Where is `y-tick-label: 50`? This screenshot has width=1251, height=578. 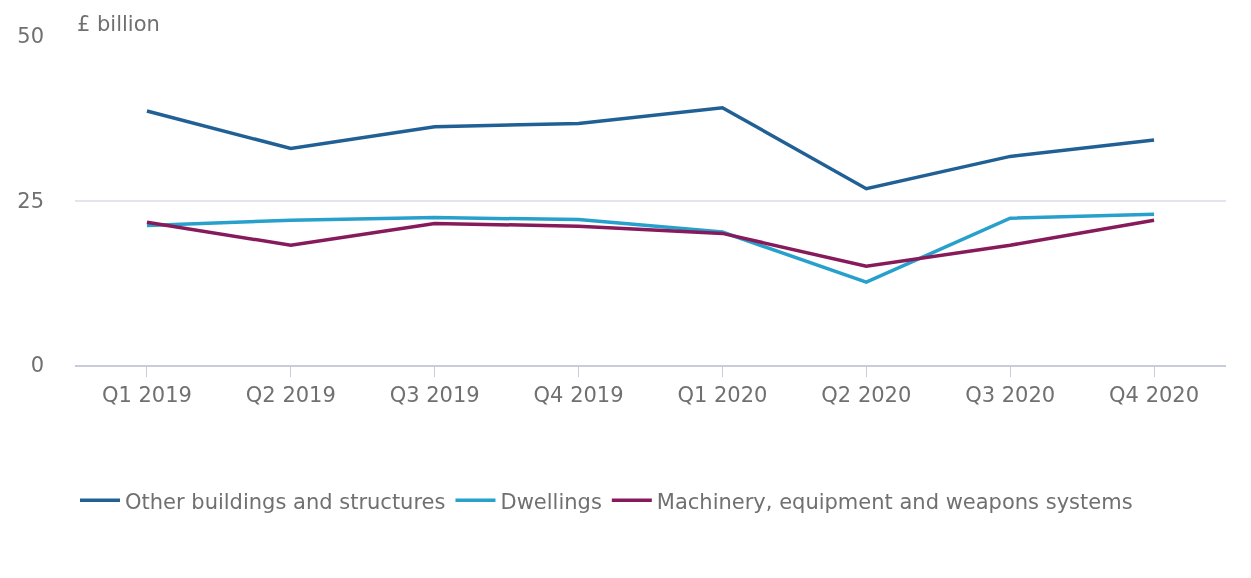
y-tick-label: 50 is located at coordinates (30, 36).